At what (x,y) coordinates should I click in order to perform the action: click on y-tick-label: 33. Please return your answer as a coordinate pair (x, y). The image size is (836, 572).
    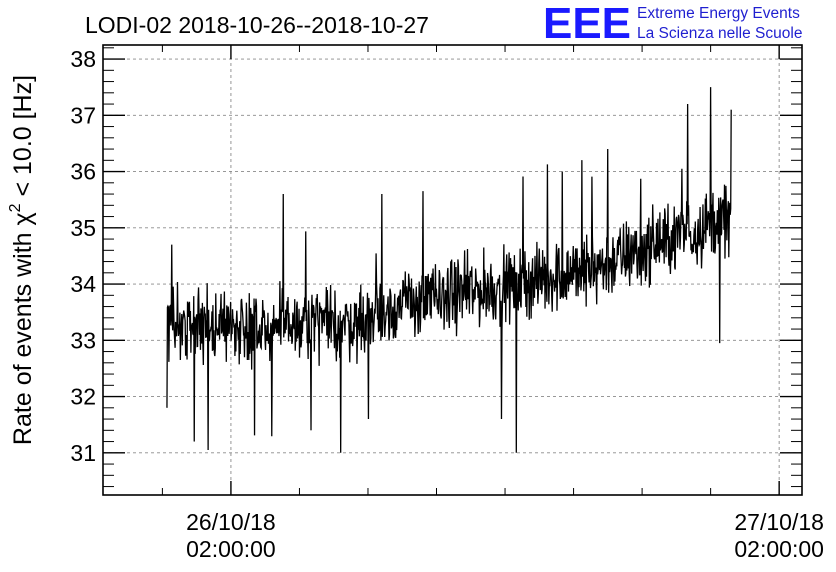
    Looking at the image, I should click on (83, 340).